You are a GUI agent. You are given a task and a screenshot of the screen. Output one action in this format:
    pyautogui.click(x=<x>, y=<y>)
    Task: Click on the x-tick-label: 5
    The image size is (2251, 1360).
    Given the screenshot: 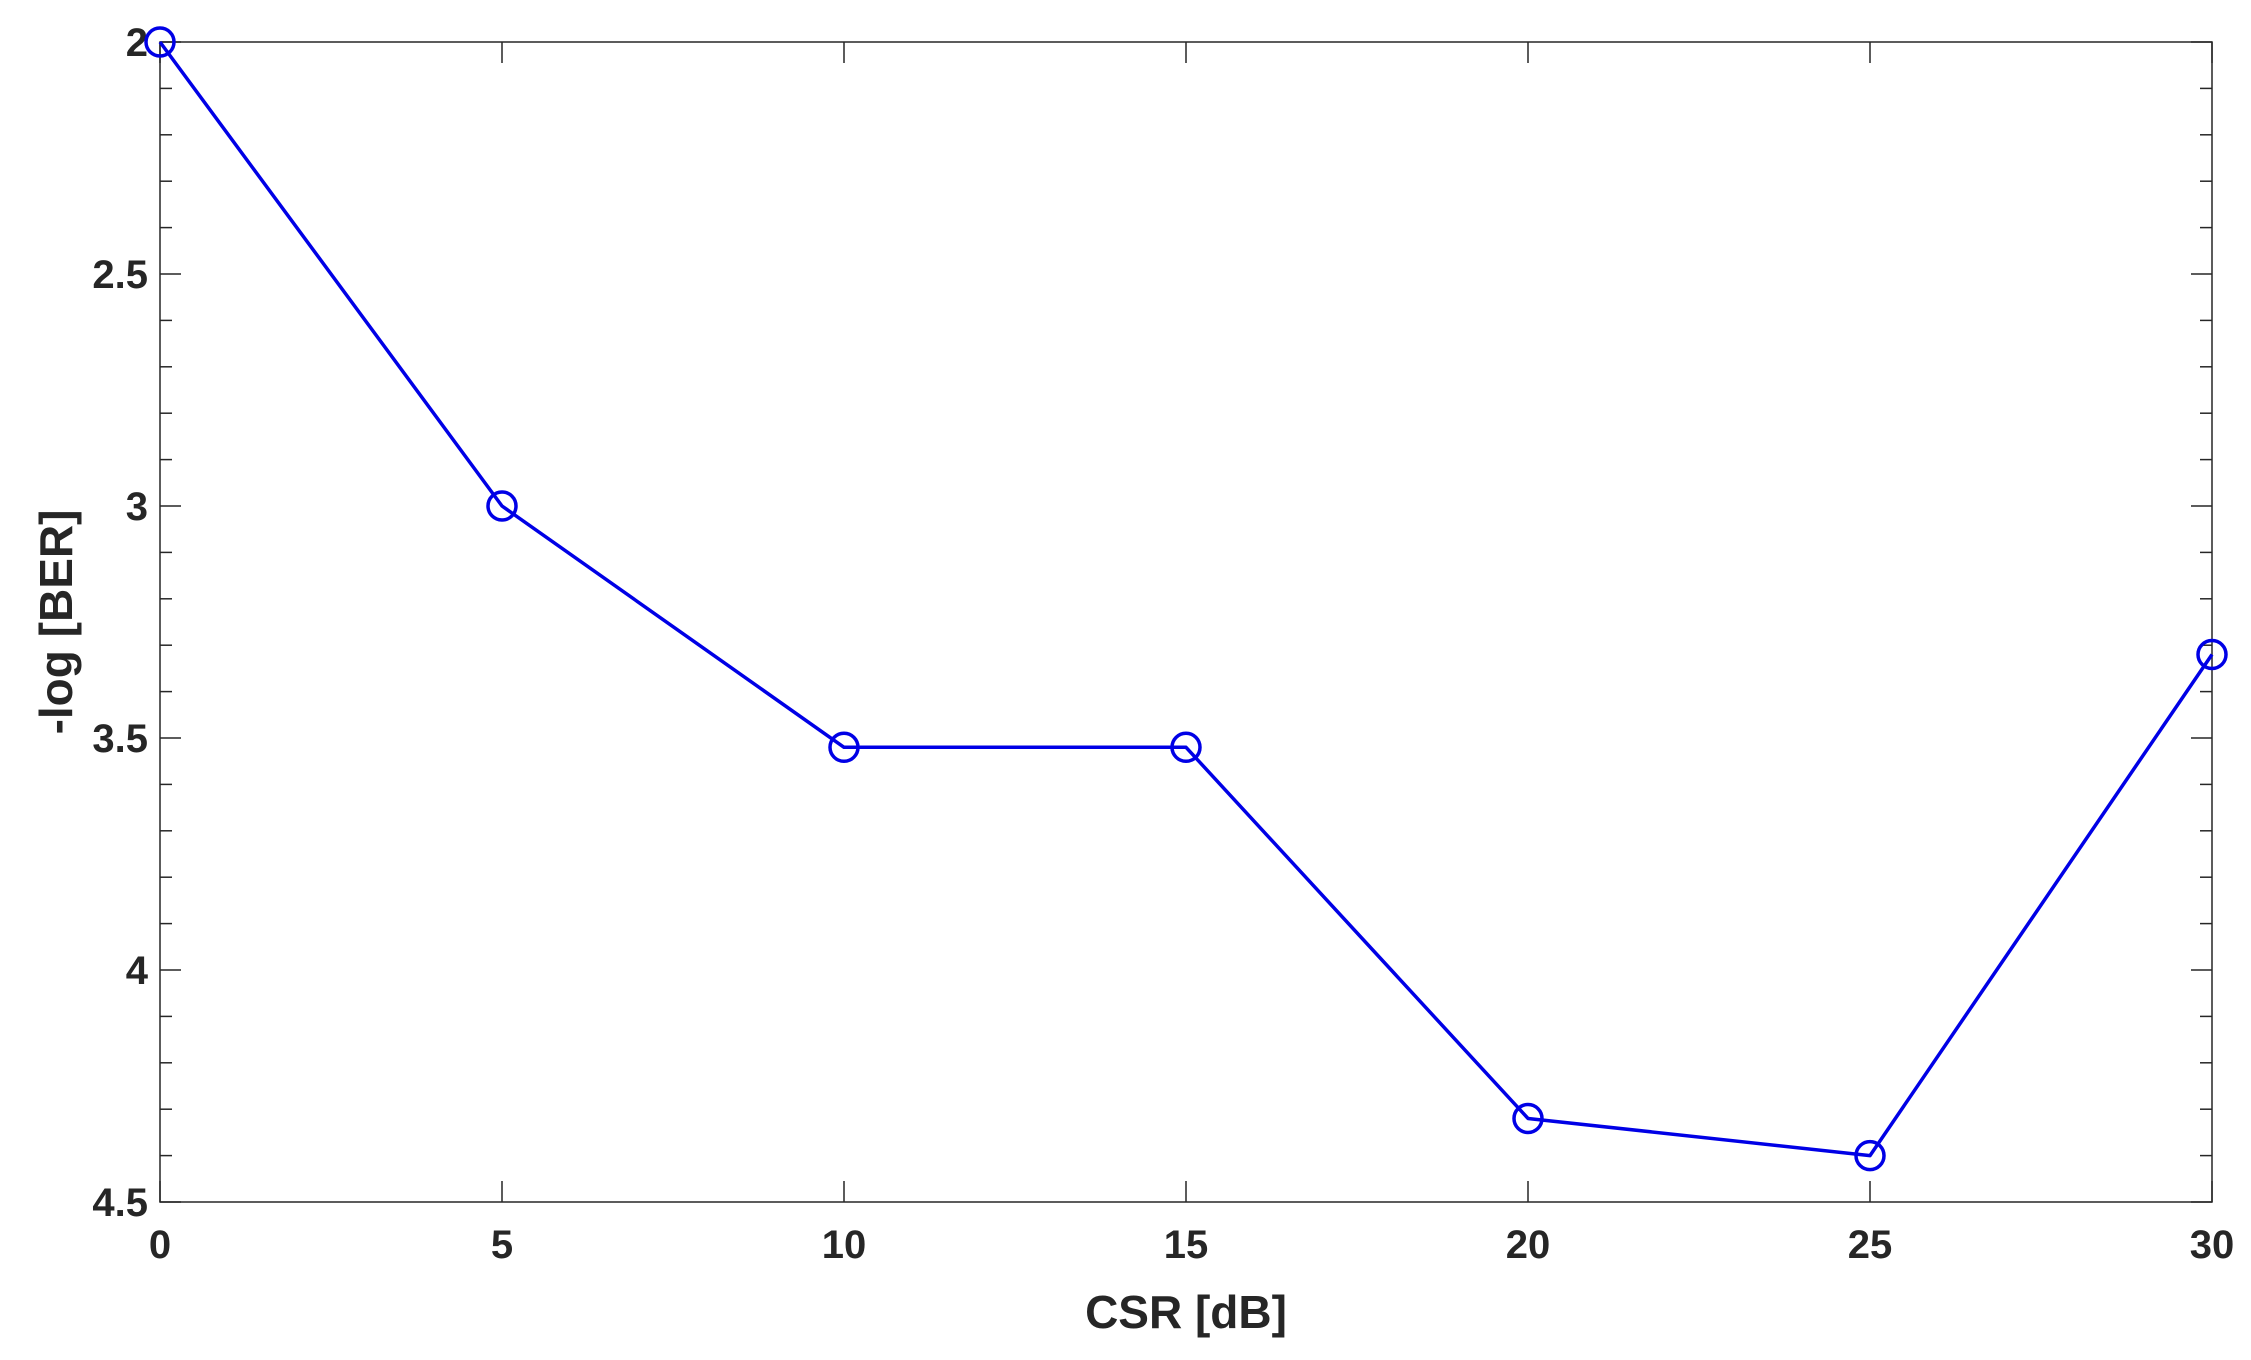 What is the action you would take?
    pyautogui.click(x=502, y=1245)
    